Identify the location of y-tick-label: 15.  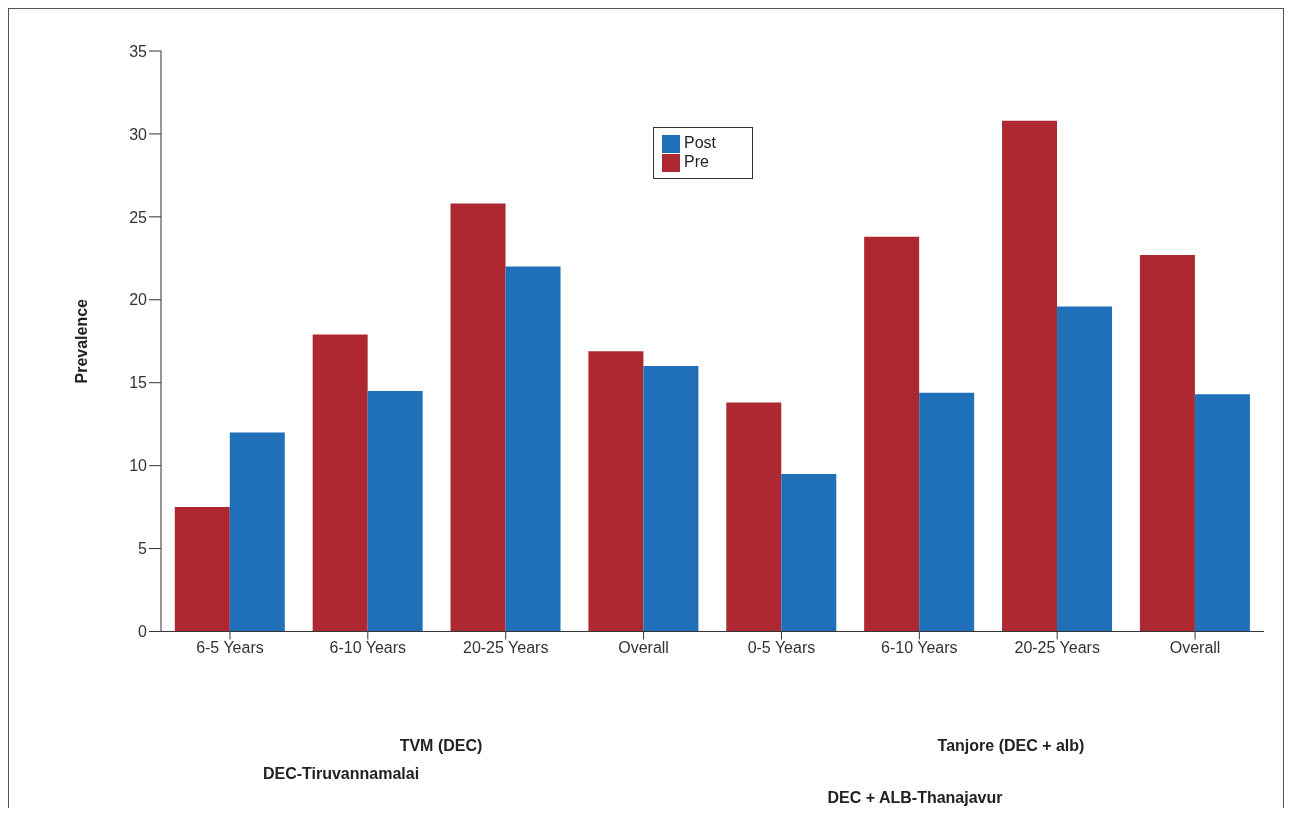
(138, 383).